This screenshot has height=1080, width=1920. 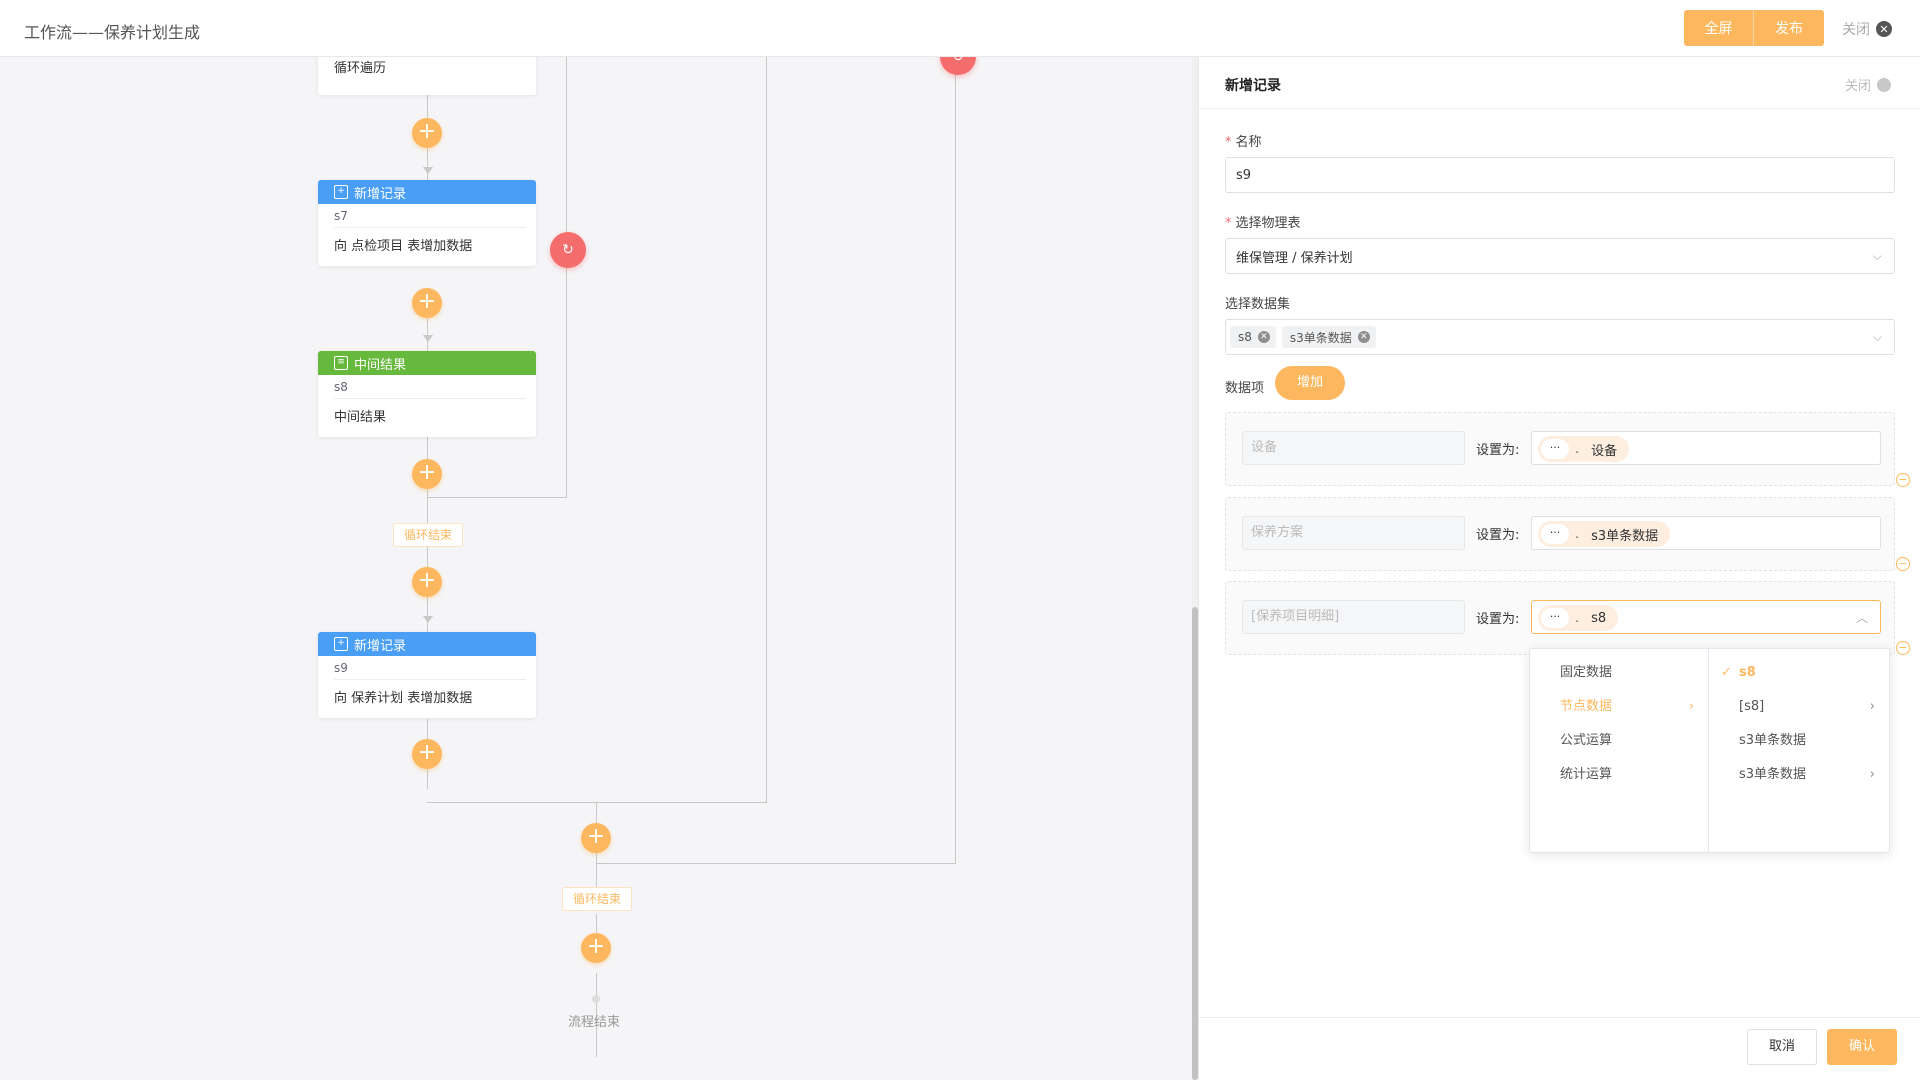 What do you see at coordinates (1586, 774) in the screenshot?
I see `option-statistics: 统计运算` at bounding box center [1586, 774].